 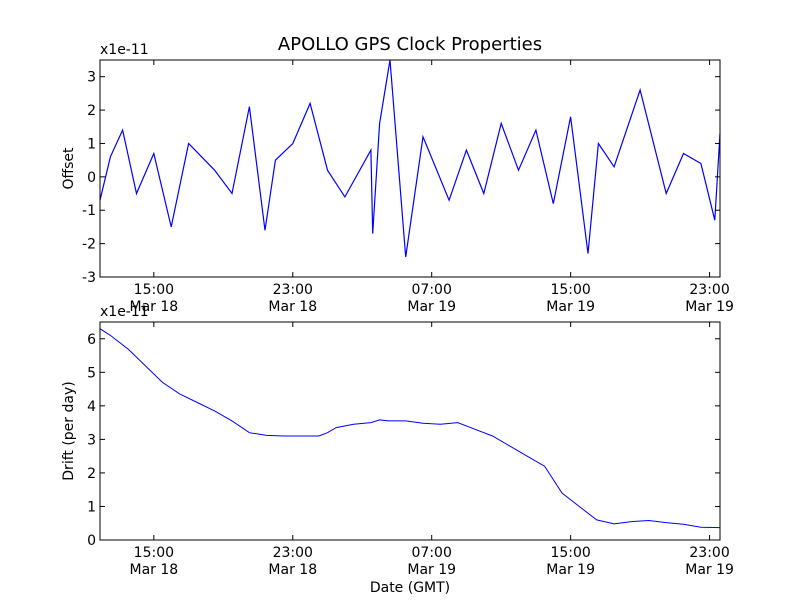 I want to click on y-axis-label: Offset, so click(x=69, y=168).